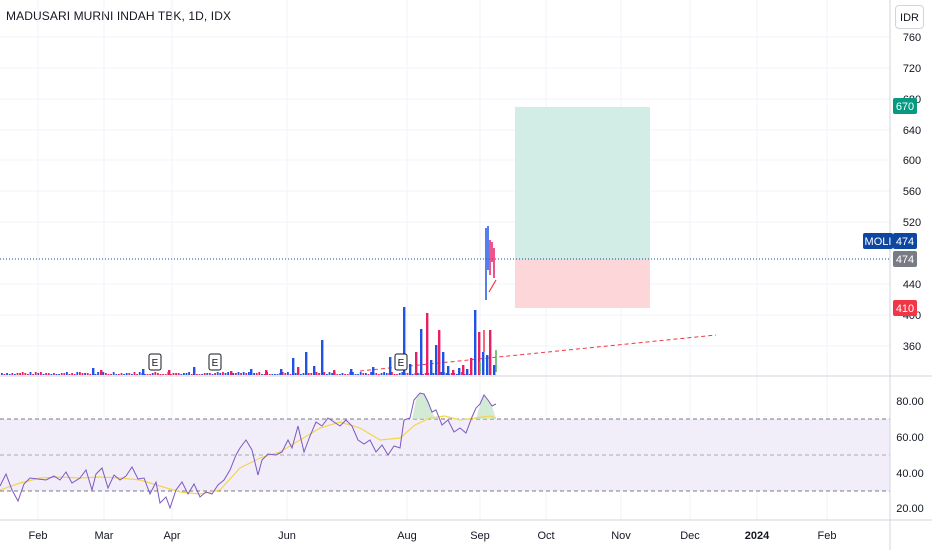 The width and height of the screenshot is (932, 550). What do you see at coordinates (582, 183) in the screenshot?
I see `profit-zone` at bounding box center [582, 183].